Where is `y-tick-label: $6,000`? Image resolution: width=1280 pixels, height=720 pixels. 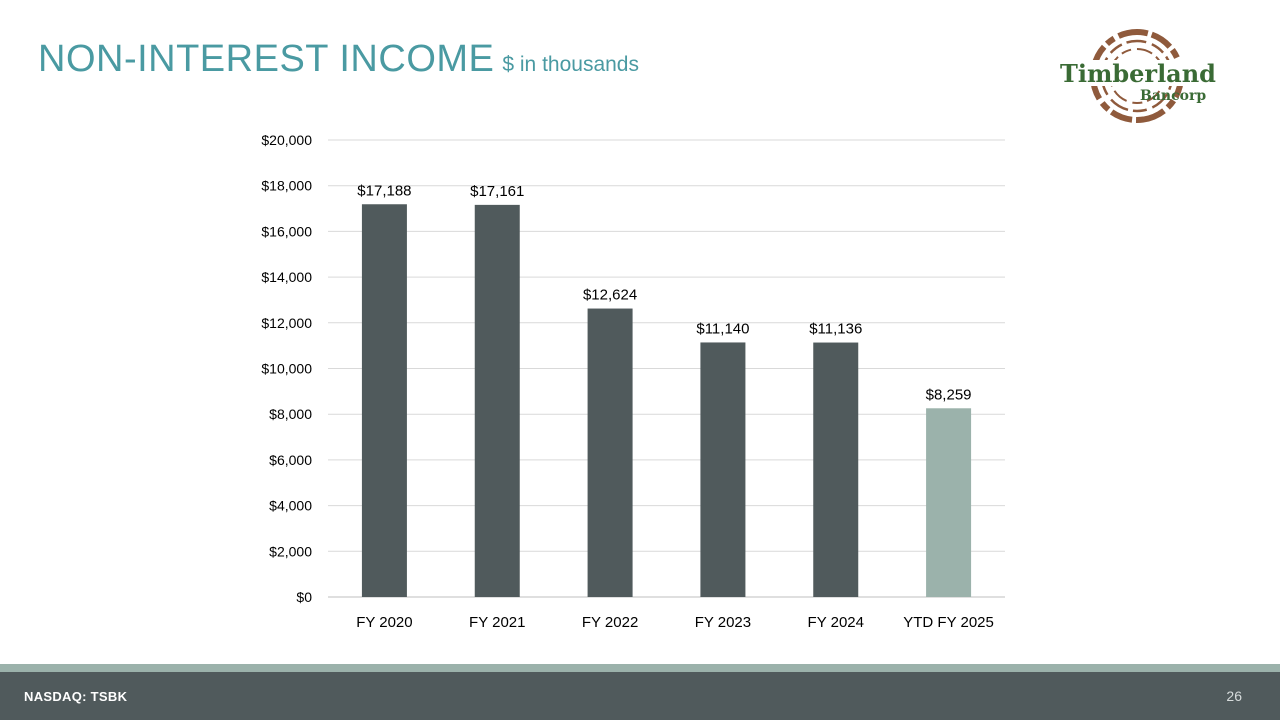
y-tick-label: $6,000 is located at coordinates (290, 460).